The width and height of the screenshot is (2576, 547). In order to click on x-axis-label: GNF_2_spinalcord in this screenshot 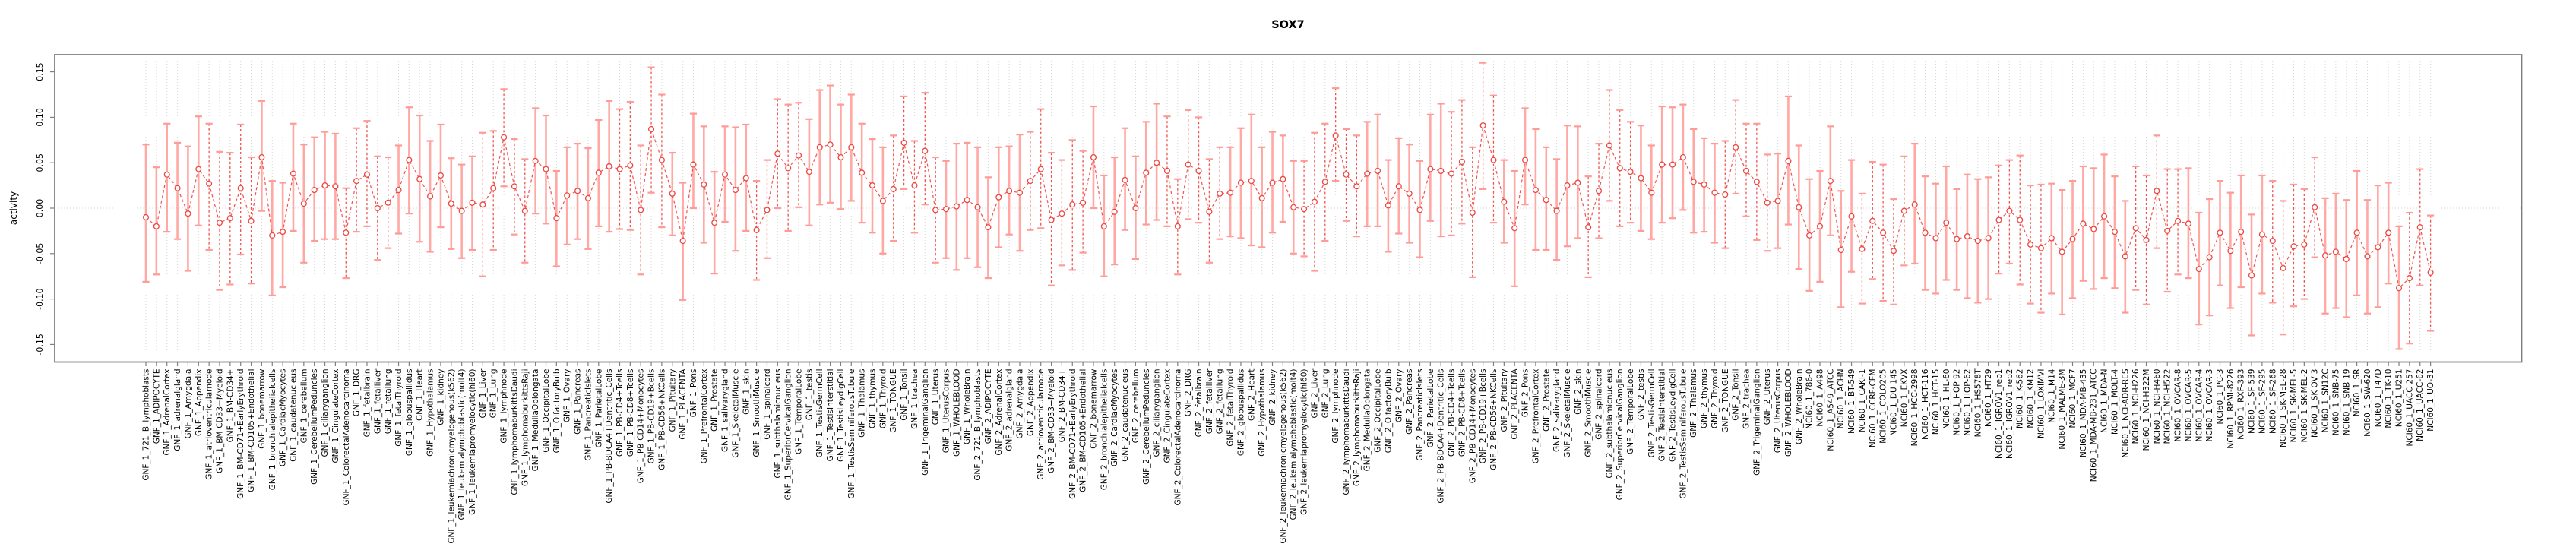, I will do `click(1599, 404)`.